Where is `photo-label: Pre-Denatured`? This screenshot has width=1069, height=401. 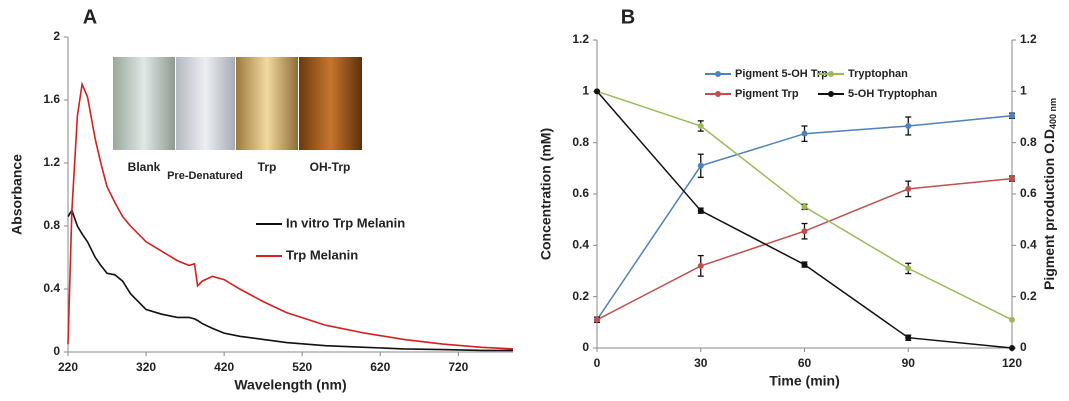 photo-label: Pre-Denatured is located at coordinates (205, 176).